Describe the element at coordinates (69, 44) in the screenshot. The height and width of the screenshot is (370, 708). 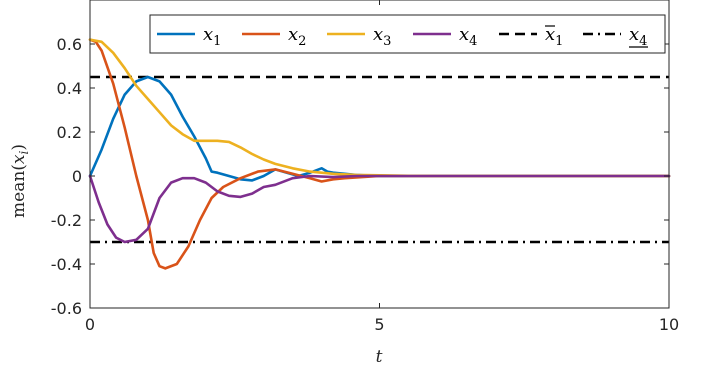
I see `y-tick-label: 0.6` at that location.